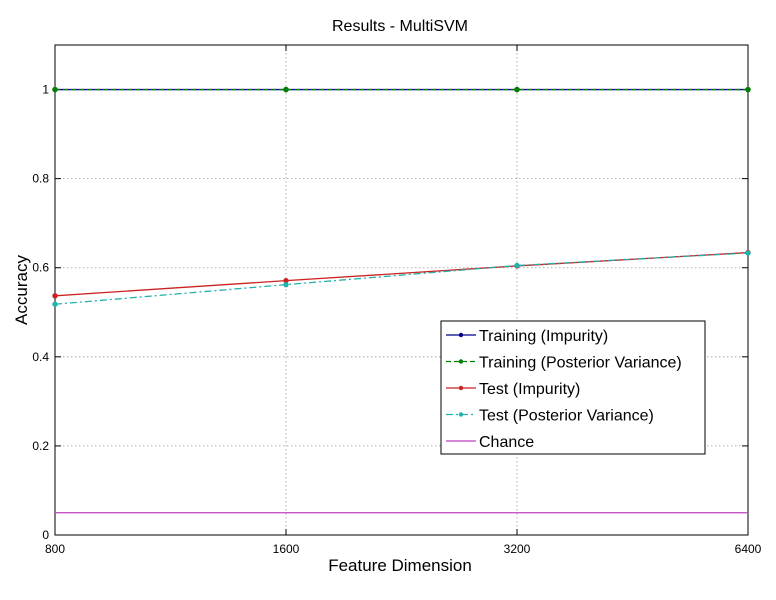  Describe the element at coordinates (400, 565) in the screenshot. I see `x-axis-label: Feature Dimension` at that location.